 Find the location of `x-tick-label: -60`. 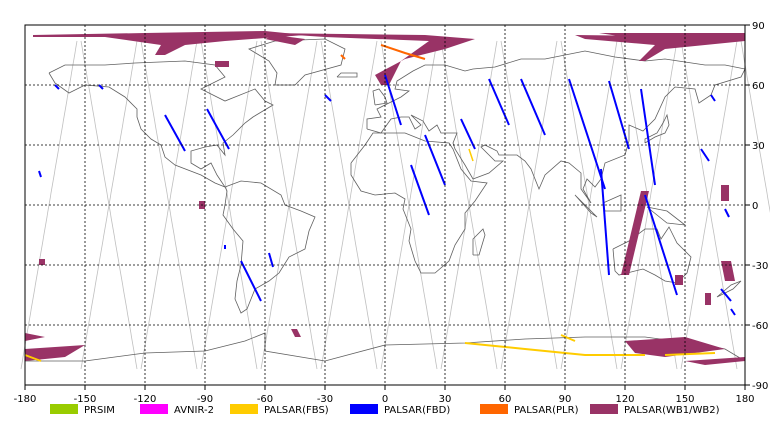

x-tick-label: -60 is located at coordinates (265, 399).